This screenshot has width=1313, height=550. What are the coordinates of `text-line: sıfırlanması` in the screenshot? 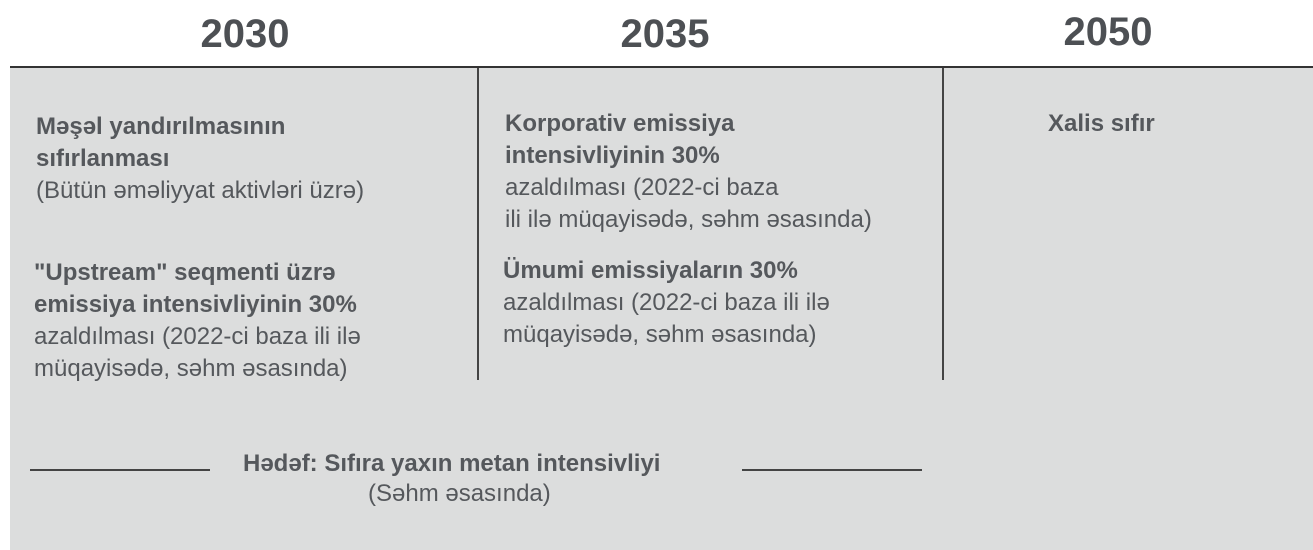 It's located at (103, 158).